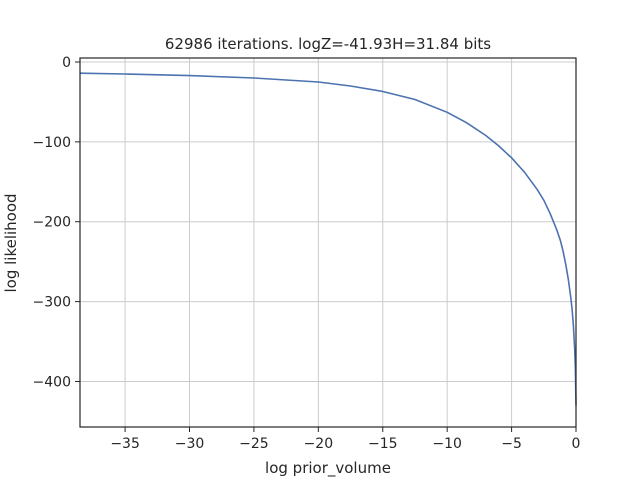 The width and height of the screenshot is (640, 480). I want to click on y-tick-label: −300, so click(52, 303).